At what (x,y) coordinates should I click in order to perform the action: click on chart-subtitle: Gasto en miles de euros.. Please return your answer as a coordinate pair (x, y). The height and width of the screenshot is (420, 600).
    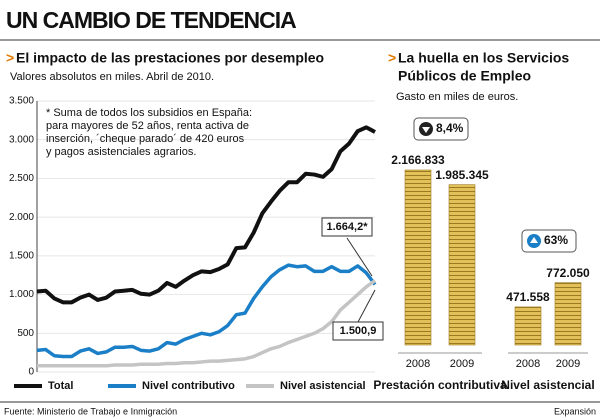
    Looking at the image, I should click on (457, 97).